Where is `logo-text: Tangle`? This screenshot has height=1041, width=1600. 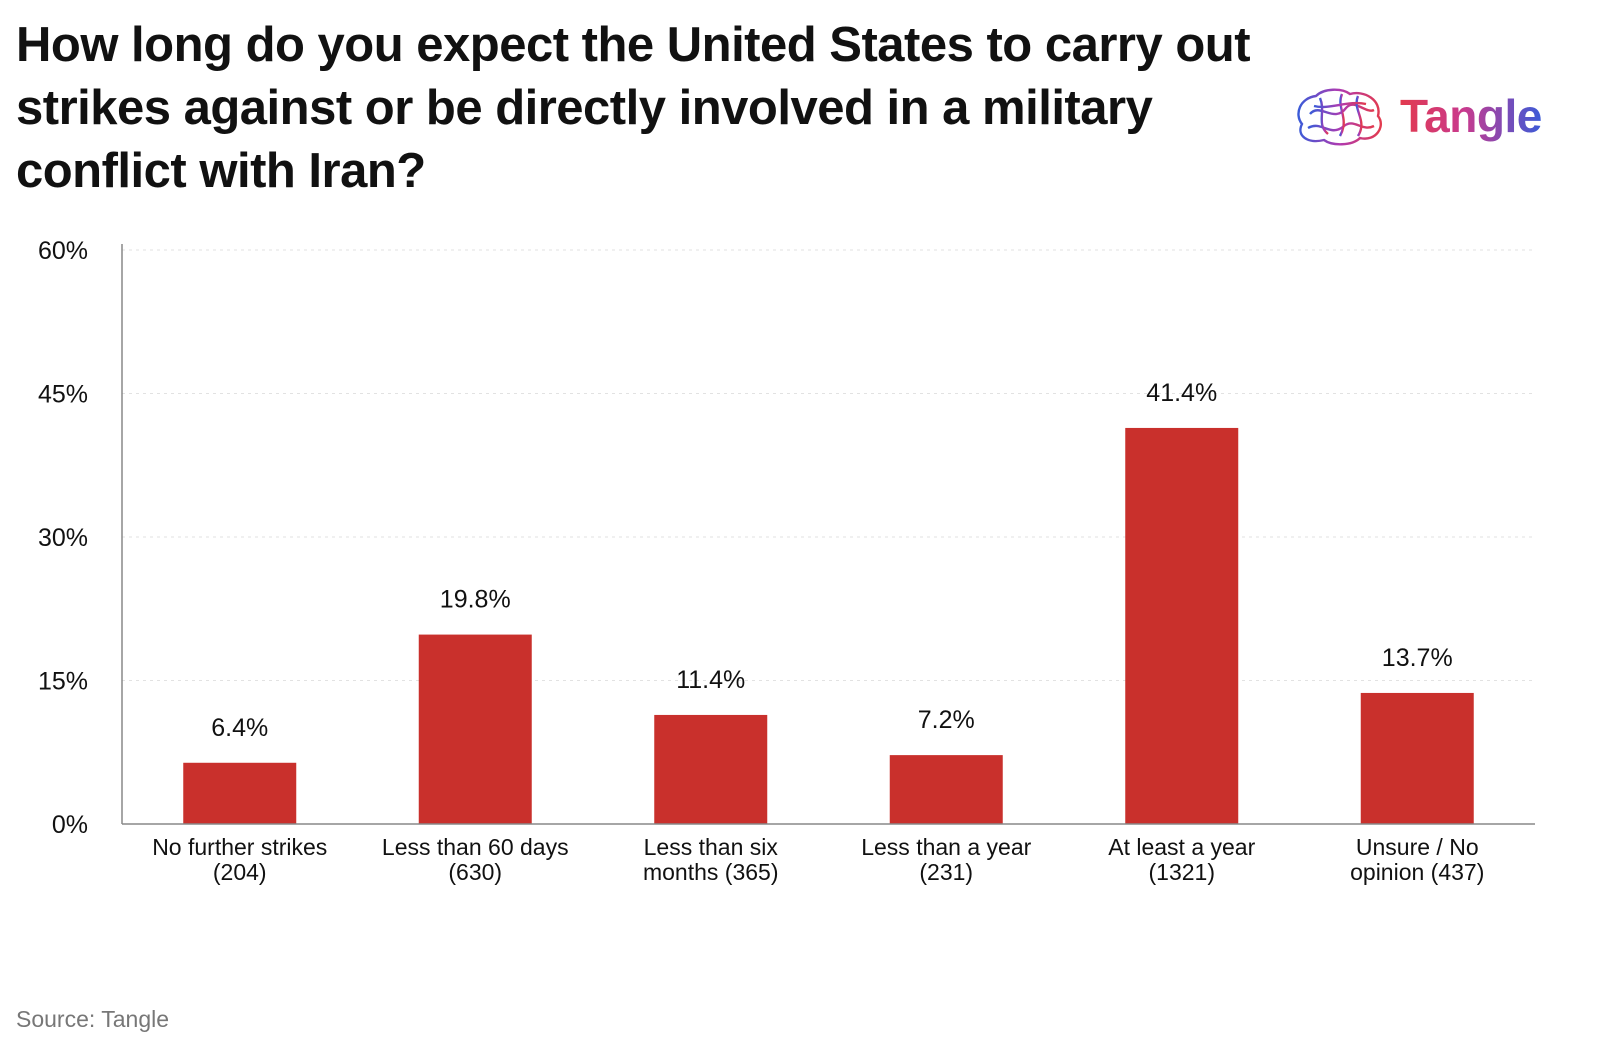
logo-text: Tangle is located at coordinates (1471, 116).